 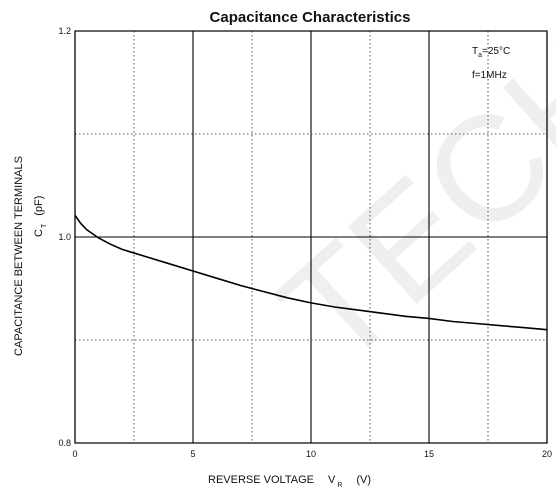 I want to click on y-axis-unit: (pF), so click(x=39, y=206).